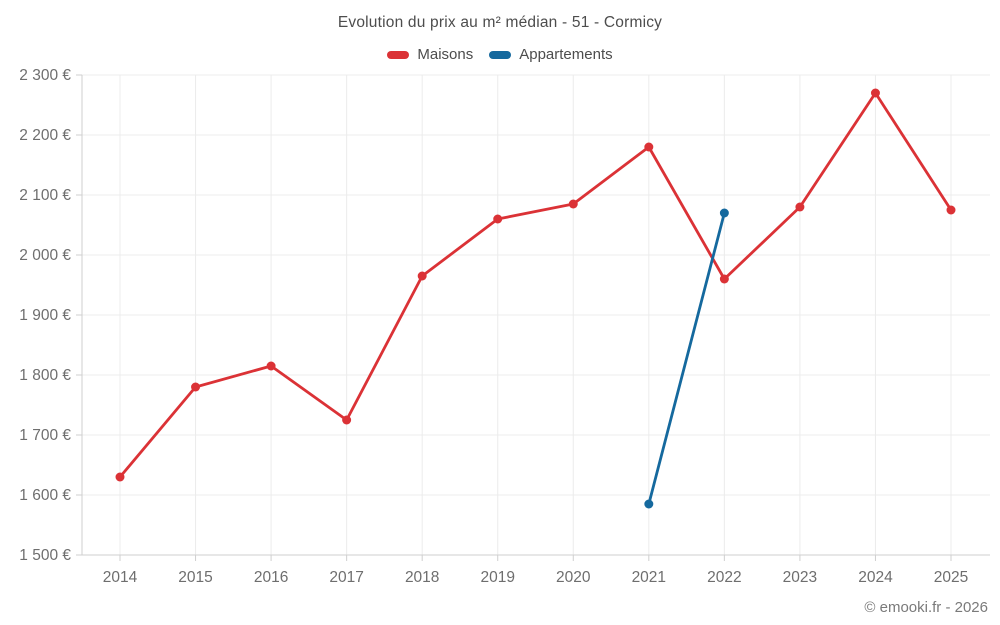 The width and height of the screenshot is (1000, 625). What do you see at coordinates (45, 135) in the screenshot?
I see `y-axis-label: 2 200 €` at bounding box center [45, 135].